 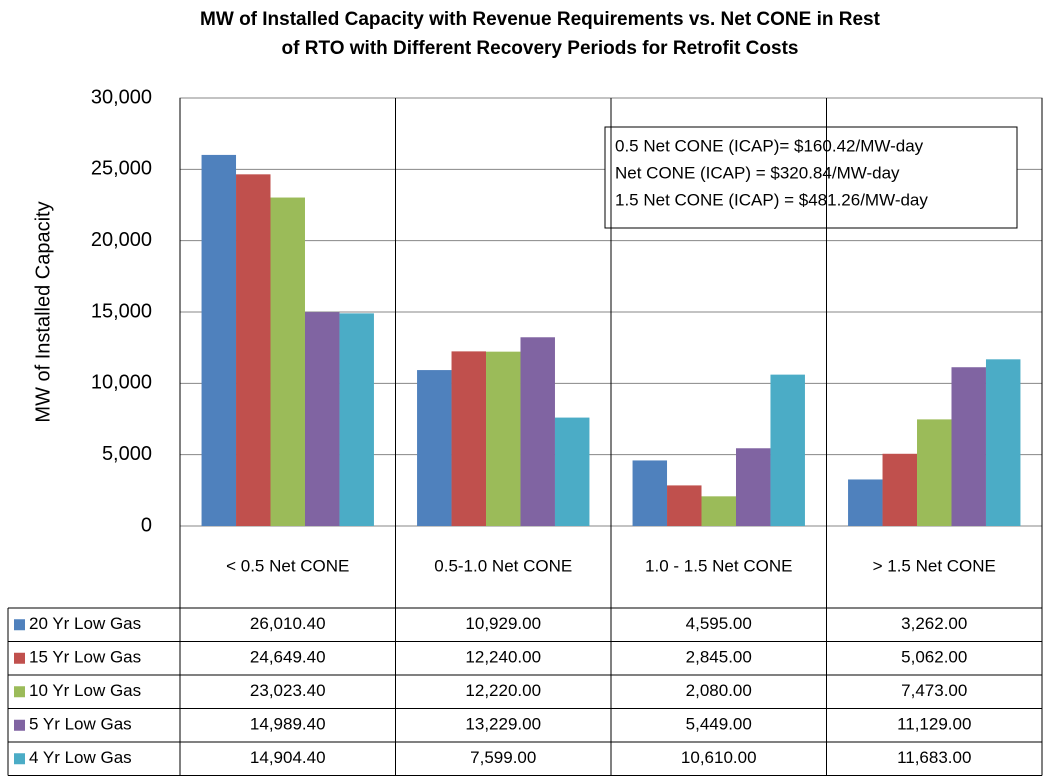 I want to click on y-tick-label: 15,000, so click(x=121, y=311).